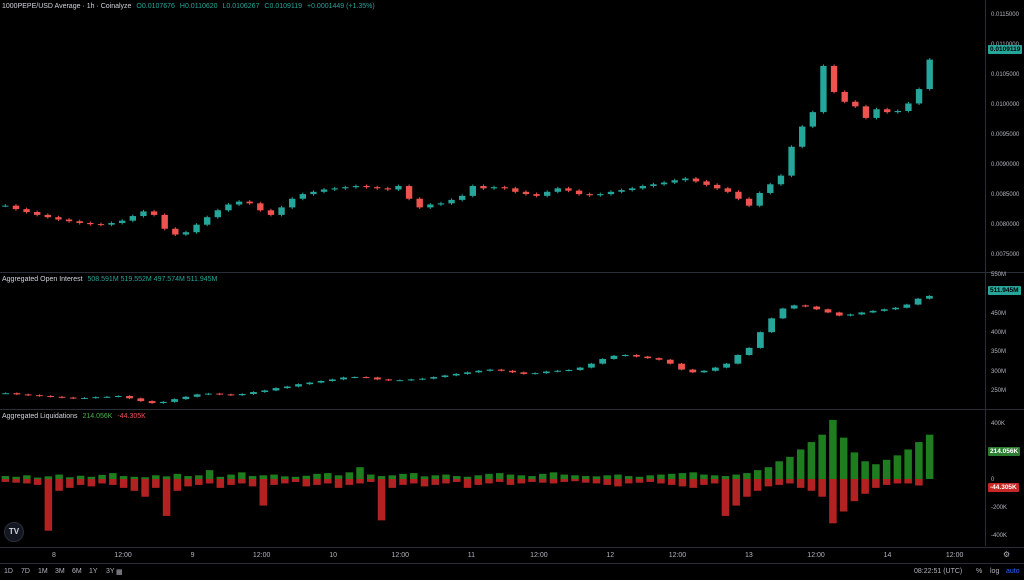  Describe the element at coordinates (1013, 571) in the screenshot. I see `auto-toggle: auto` at that location.